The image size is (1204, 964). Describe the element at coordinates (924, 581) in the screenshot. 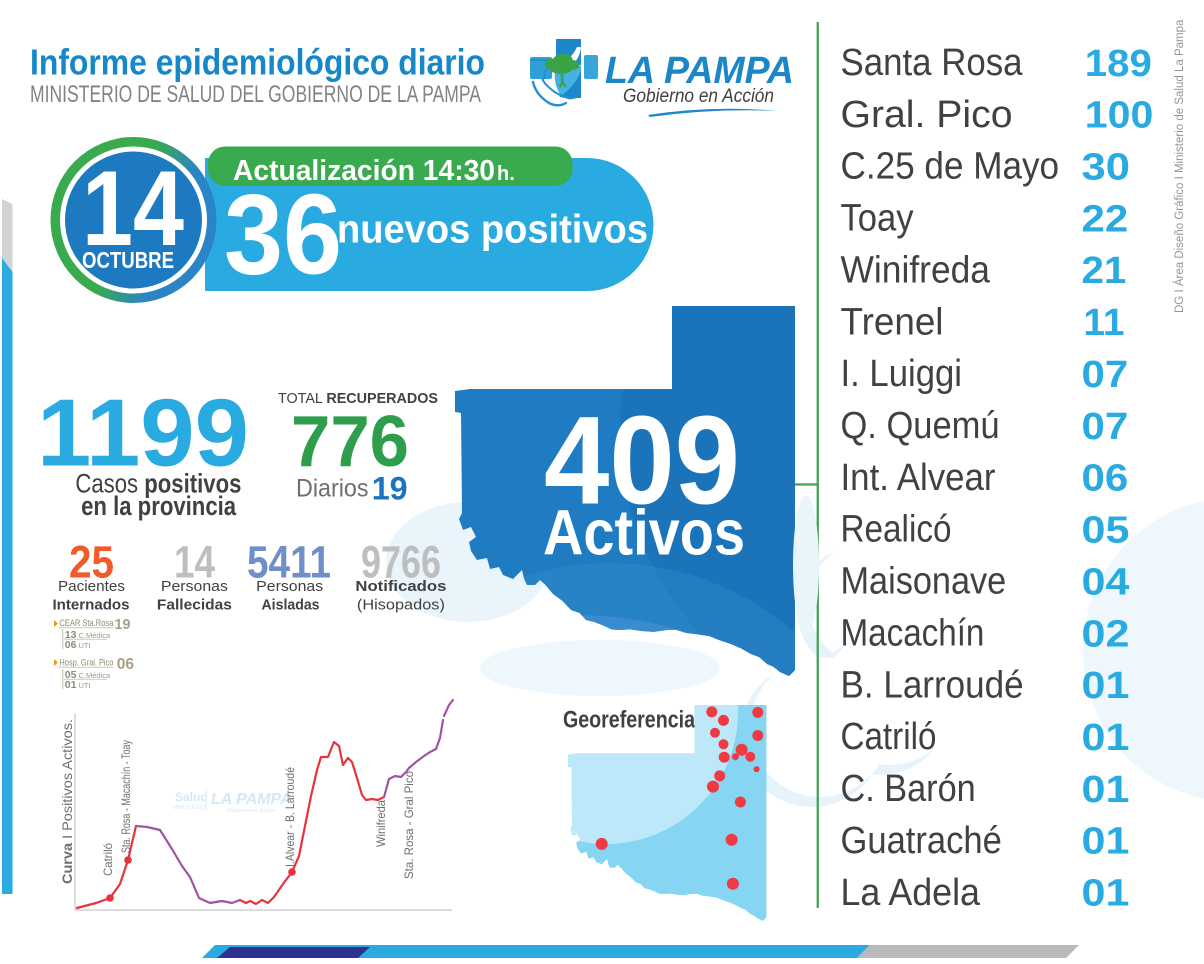

I see `svg-text: Maisonave` at that location.